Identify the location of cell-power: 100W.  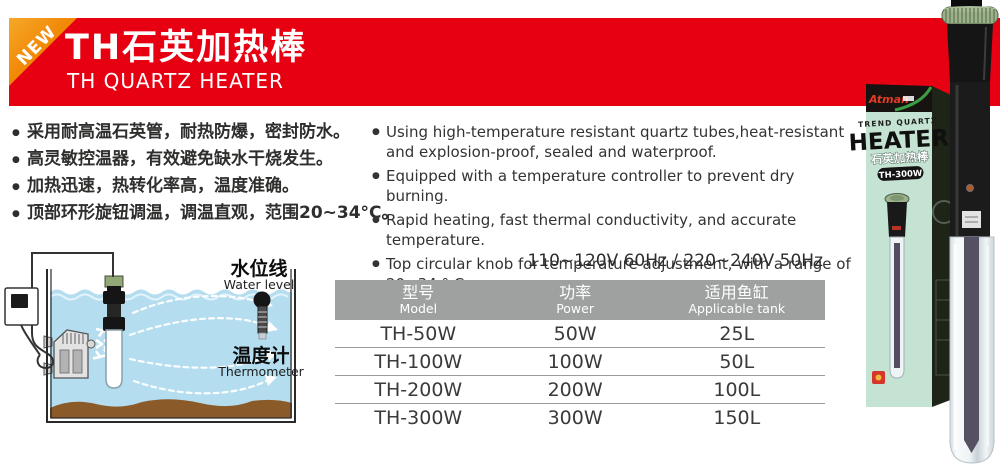
(575, 361).